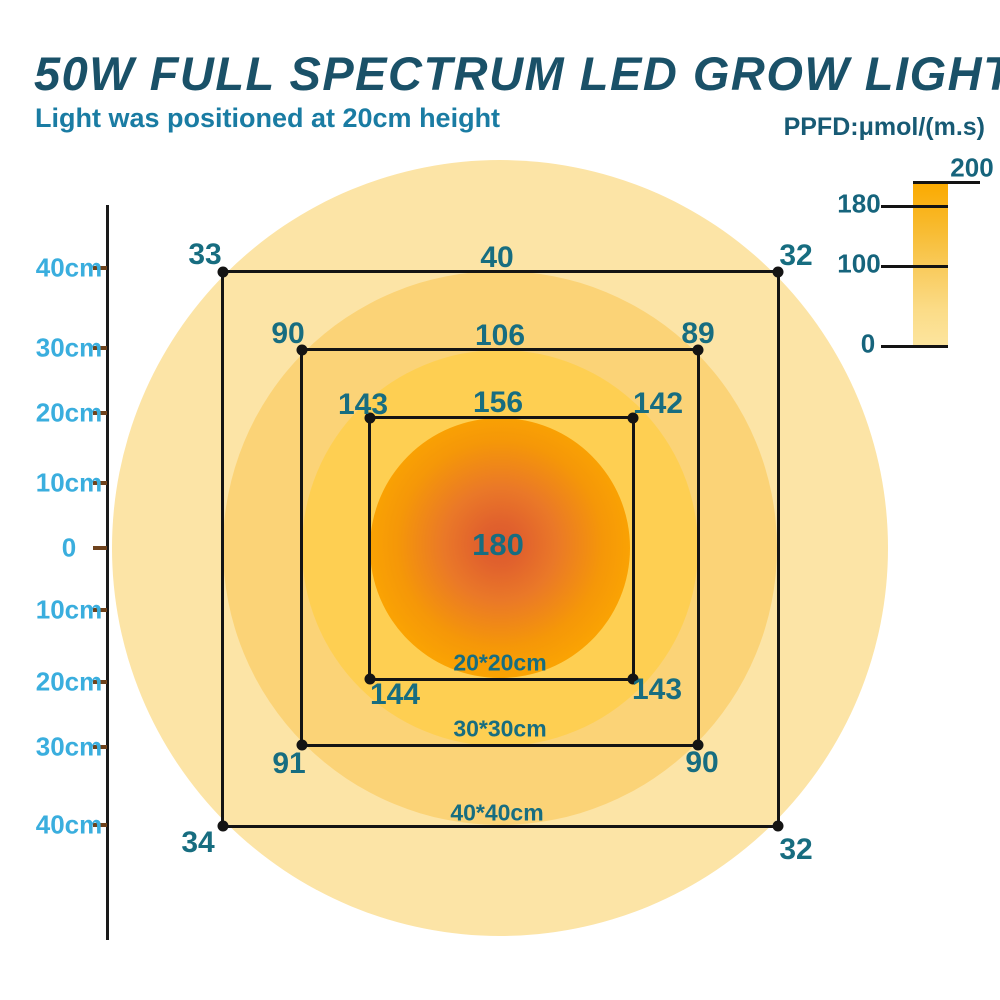 The width and height of the screenshot is (1000, 1000). Describe the element at coordinates (198, 842) in the screenshot. I see `ppfd-value-40-bottom-left: 34` at that location.